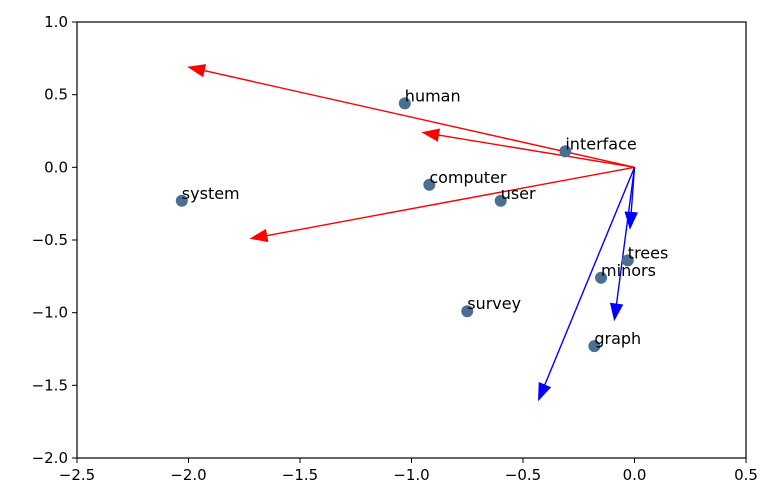 The image size is (776, 504). Describe the element at coordinates (181, 200) in the screenshot. I see `point-system` at that location.